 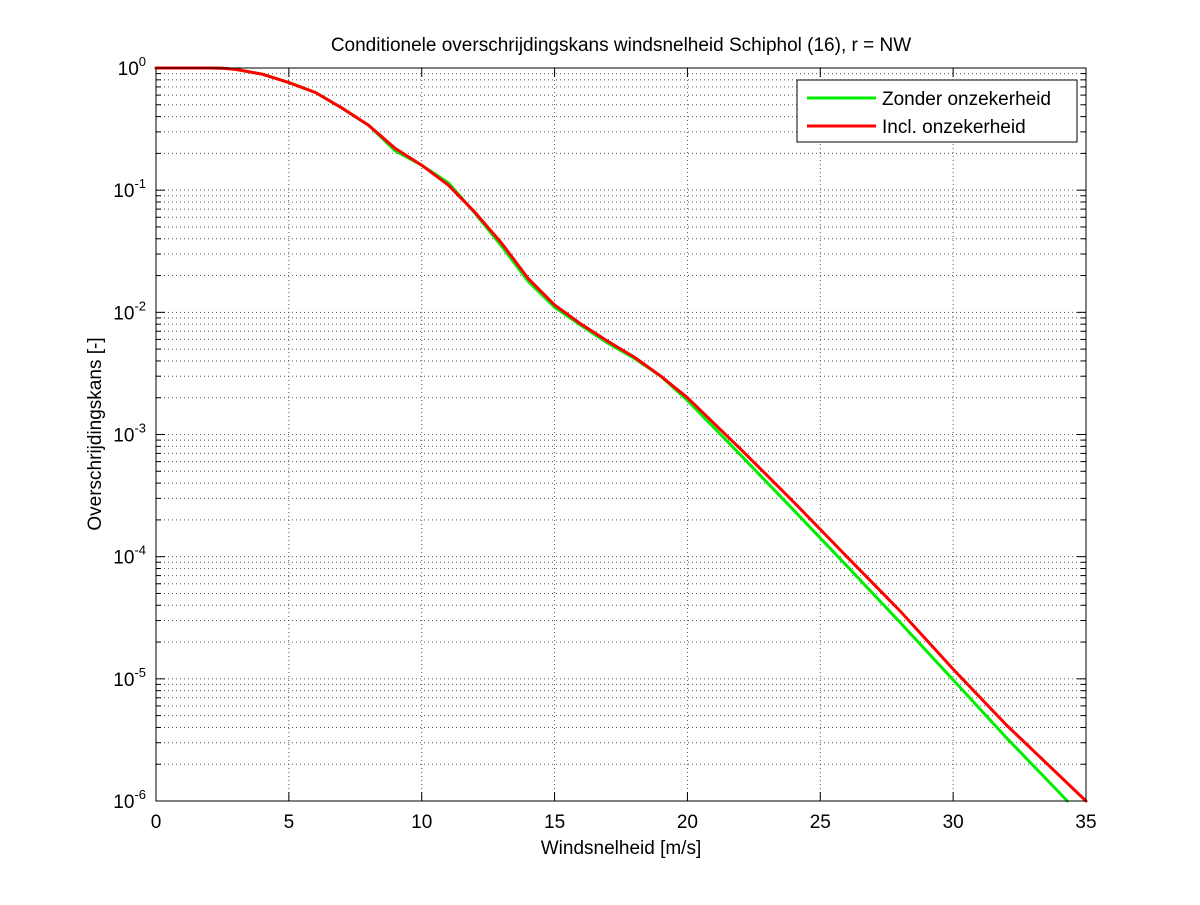 What do you see at coordinates (156, 822) in the screenshot?
I see `x-tick-label: 0` at bounding box center [156, 822].